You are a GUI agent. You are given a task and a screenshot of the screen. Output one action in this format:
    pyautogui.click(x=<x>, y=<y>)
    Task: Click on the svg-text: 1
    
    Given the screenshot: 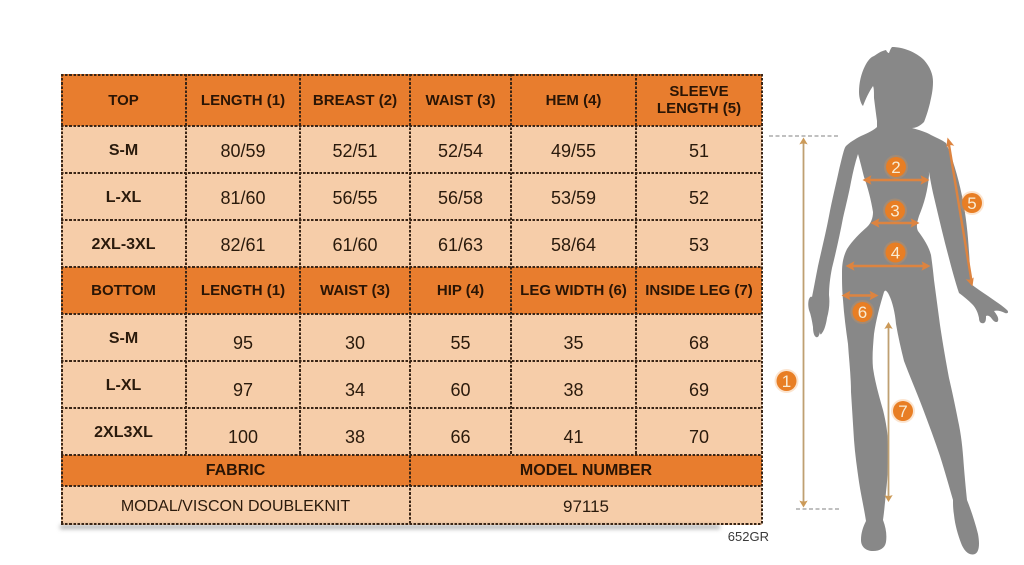 What is the action you would take?
    pyautogui.click(x=786, y=381)
    